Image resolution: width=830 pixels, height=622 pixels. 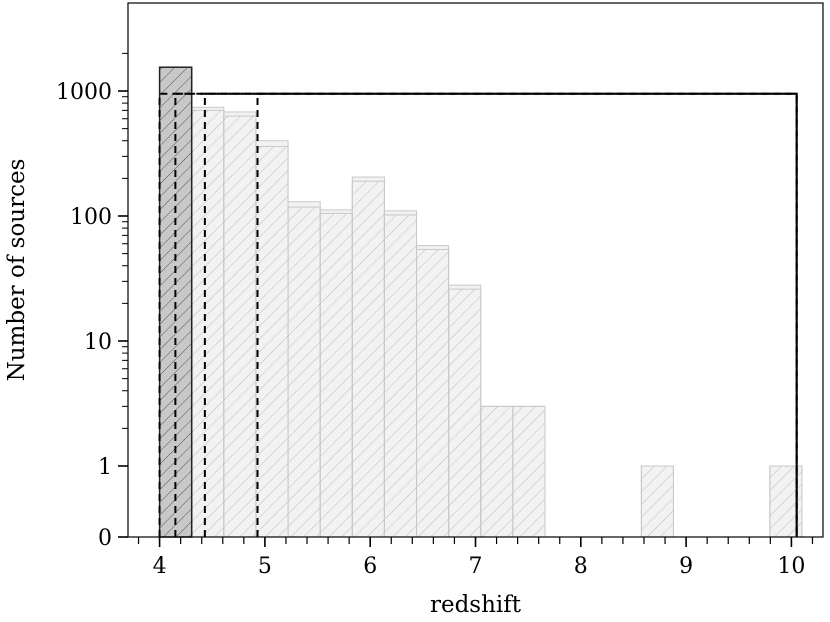 What do you see at coordinates (105, 538) in the screenshot?
I see `y-tick-label: 0` at bounding box center [105, 538].